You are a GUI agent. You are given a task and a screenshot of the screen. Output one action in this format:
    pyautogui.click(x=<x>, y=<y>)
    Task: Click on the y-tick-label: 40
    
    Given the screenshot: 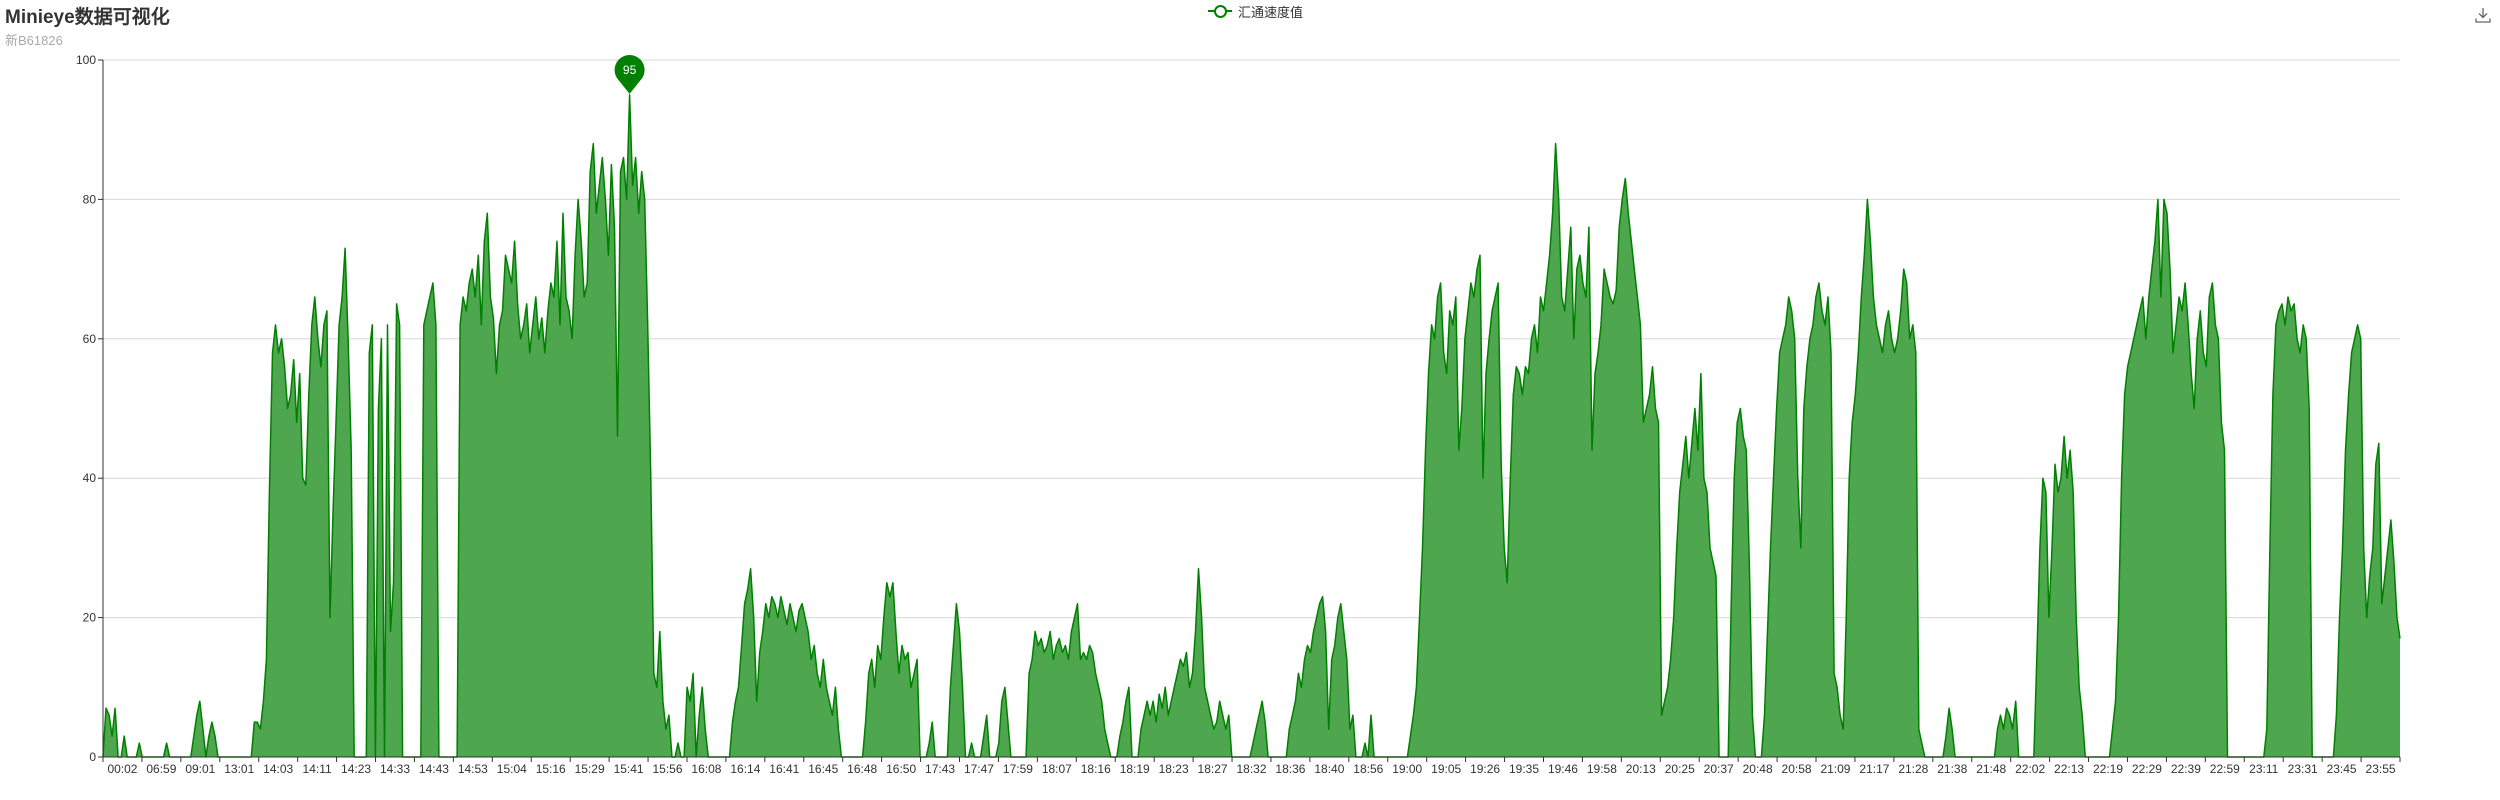 What is the action you would take?
    pyautogui.click(x=90, y=478)
    